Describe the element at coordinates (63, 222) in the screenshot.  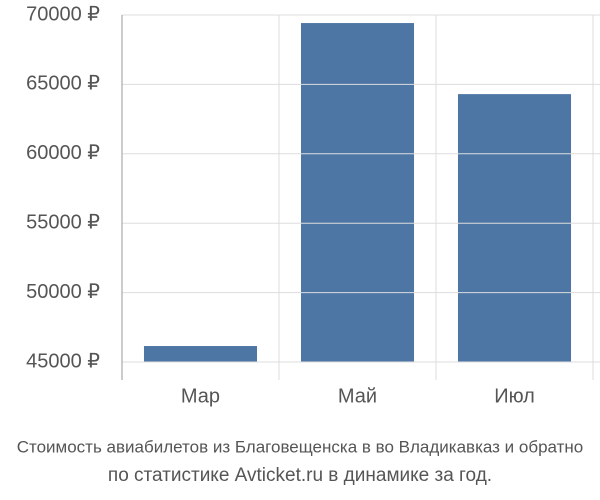
I see `y-tick-label: 55000 ₽` at that location.